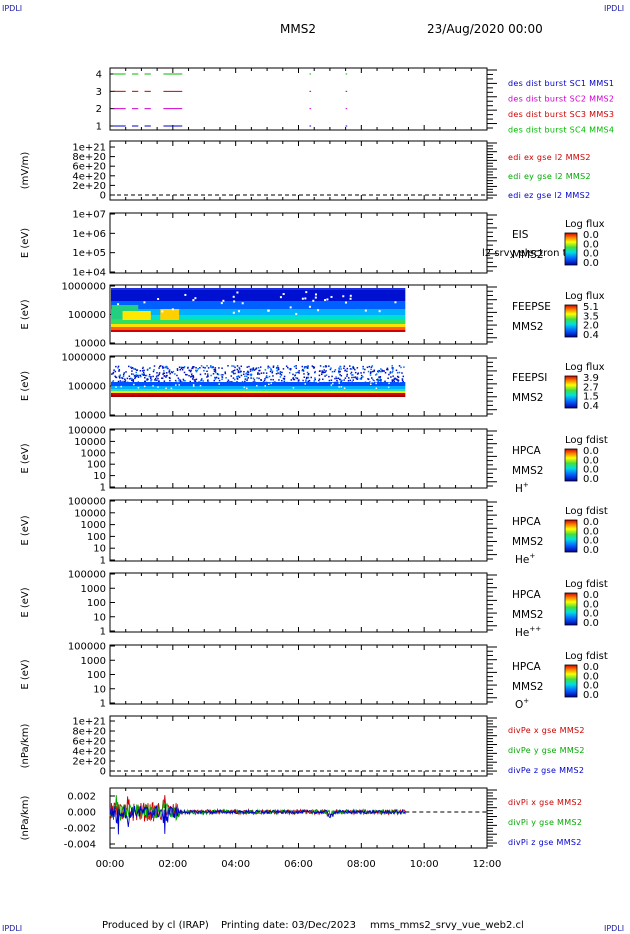 The width and height of the screenshot is (630, 934). What do you see at coordinates (99, 617) in the screenshot?
I see `hpca_hepp-ytick-label: 10` at bounding box center [99, 617].